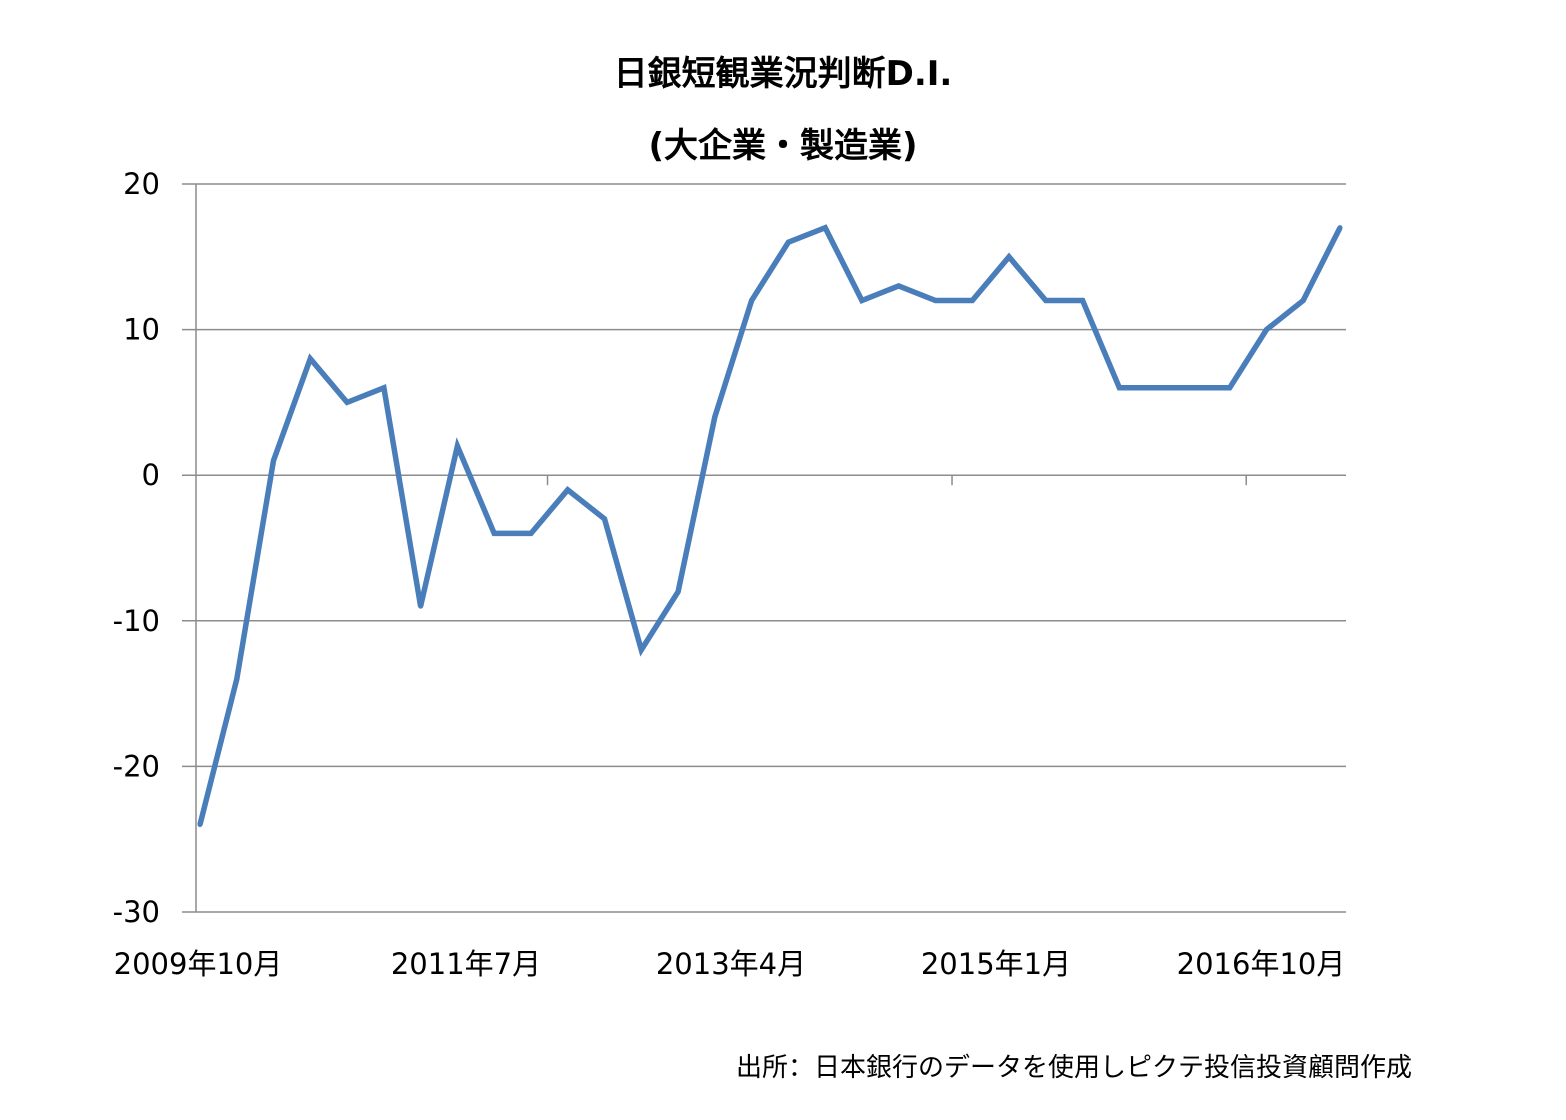 This screenshot has width=1566, height=1120. I want to click on y-tick-label: 10, so click(141, 330).